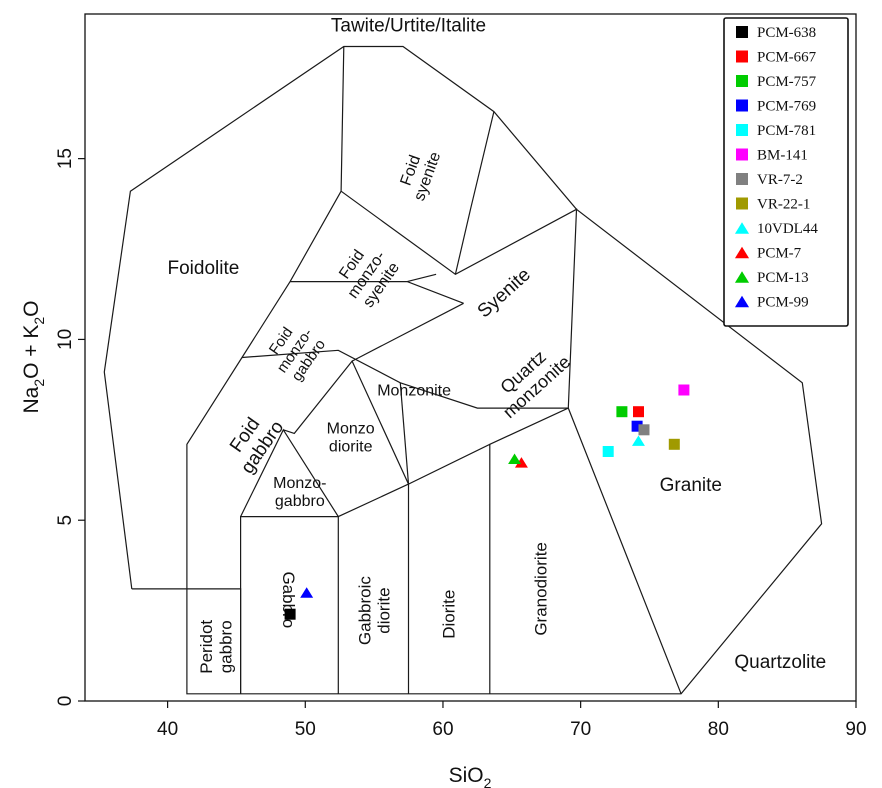 Image resolution: width=882 pixels, height=788 pixels. I want to click on field-label-foid-syenite: Foidsyenite, so click(419, 174).